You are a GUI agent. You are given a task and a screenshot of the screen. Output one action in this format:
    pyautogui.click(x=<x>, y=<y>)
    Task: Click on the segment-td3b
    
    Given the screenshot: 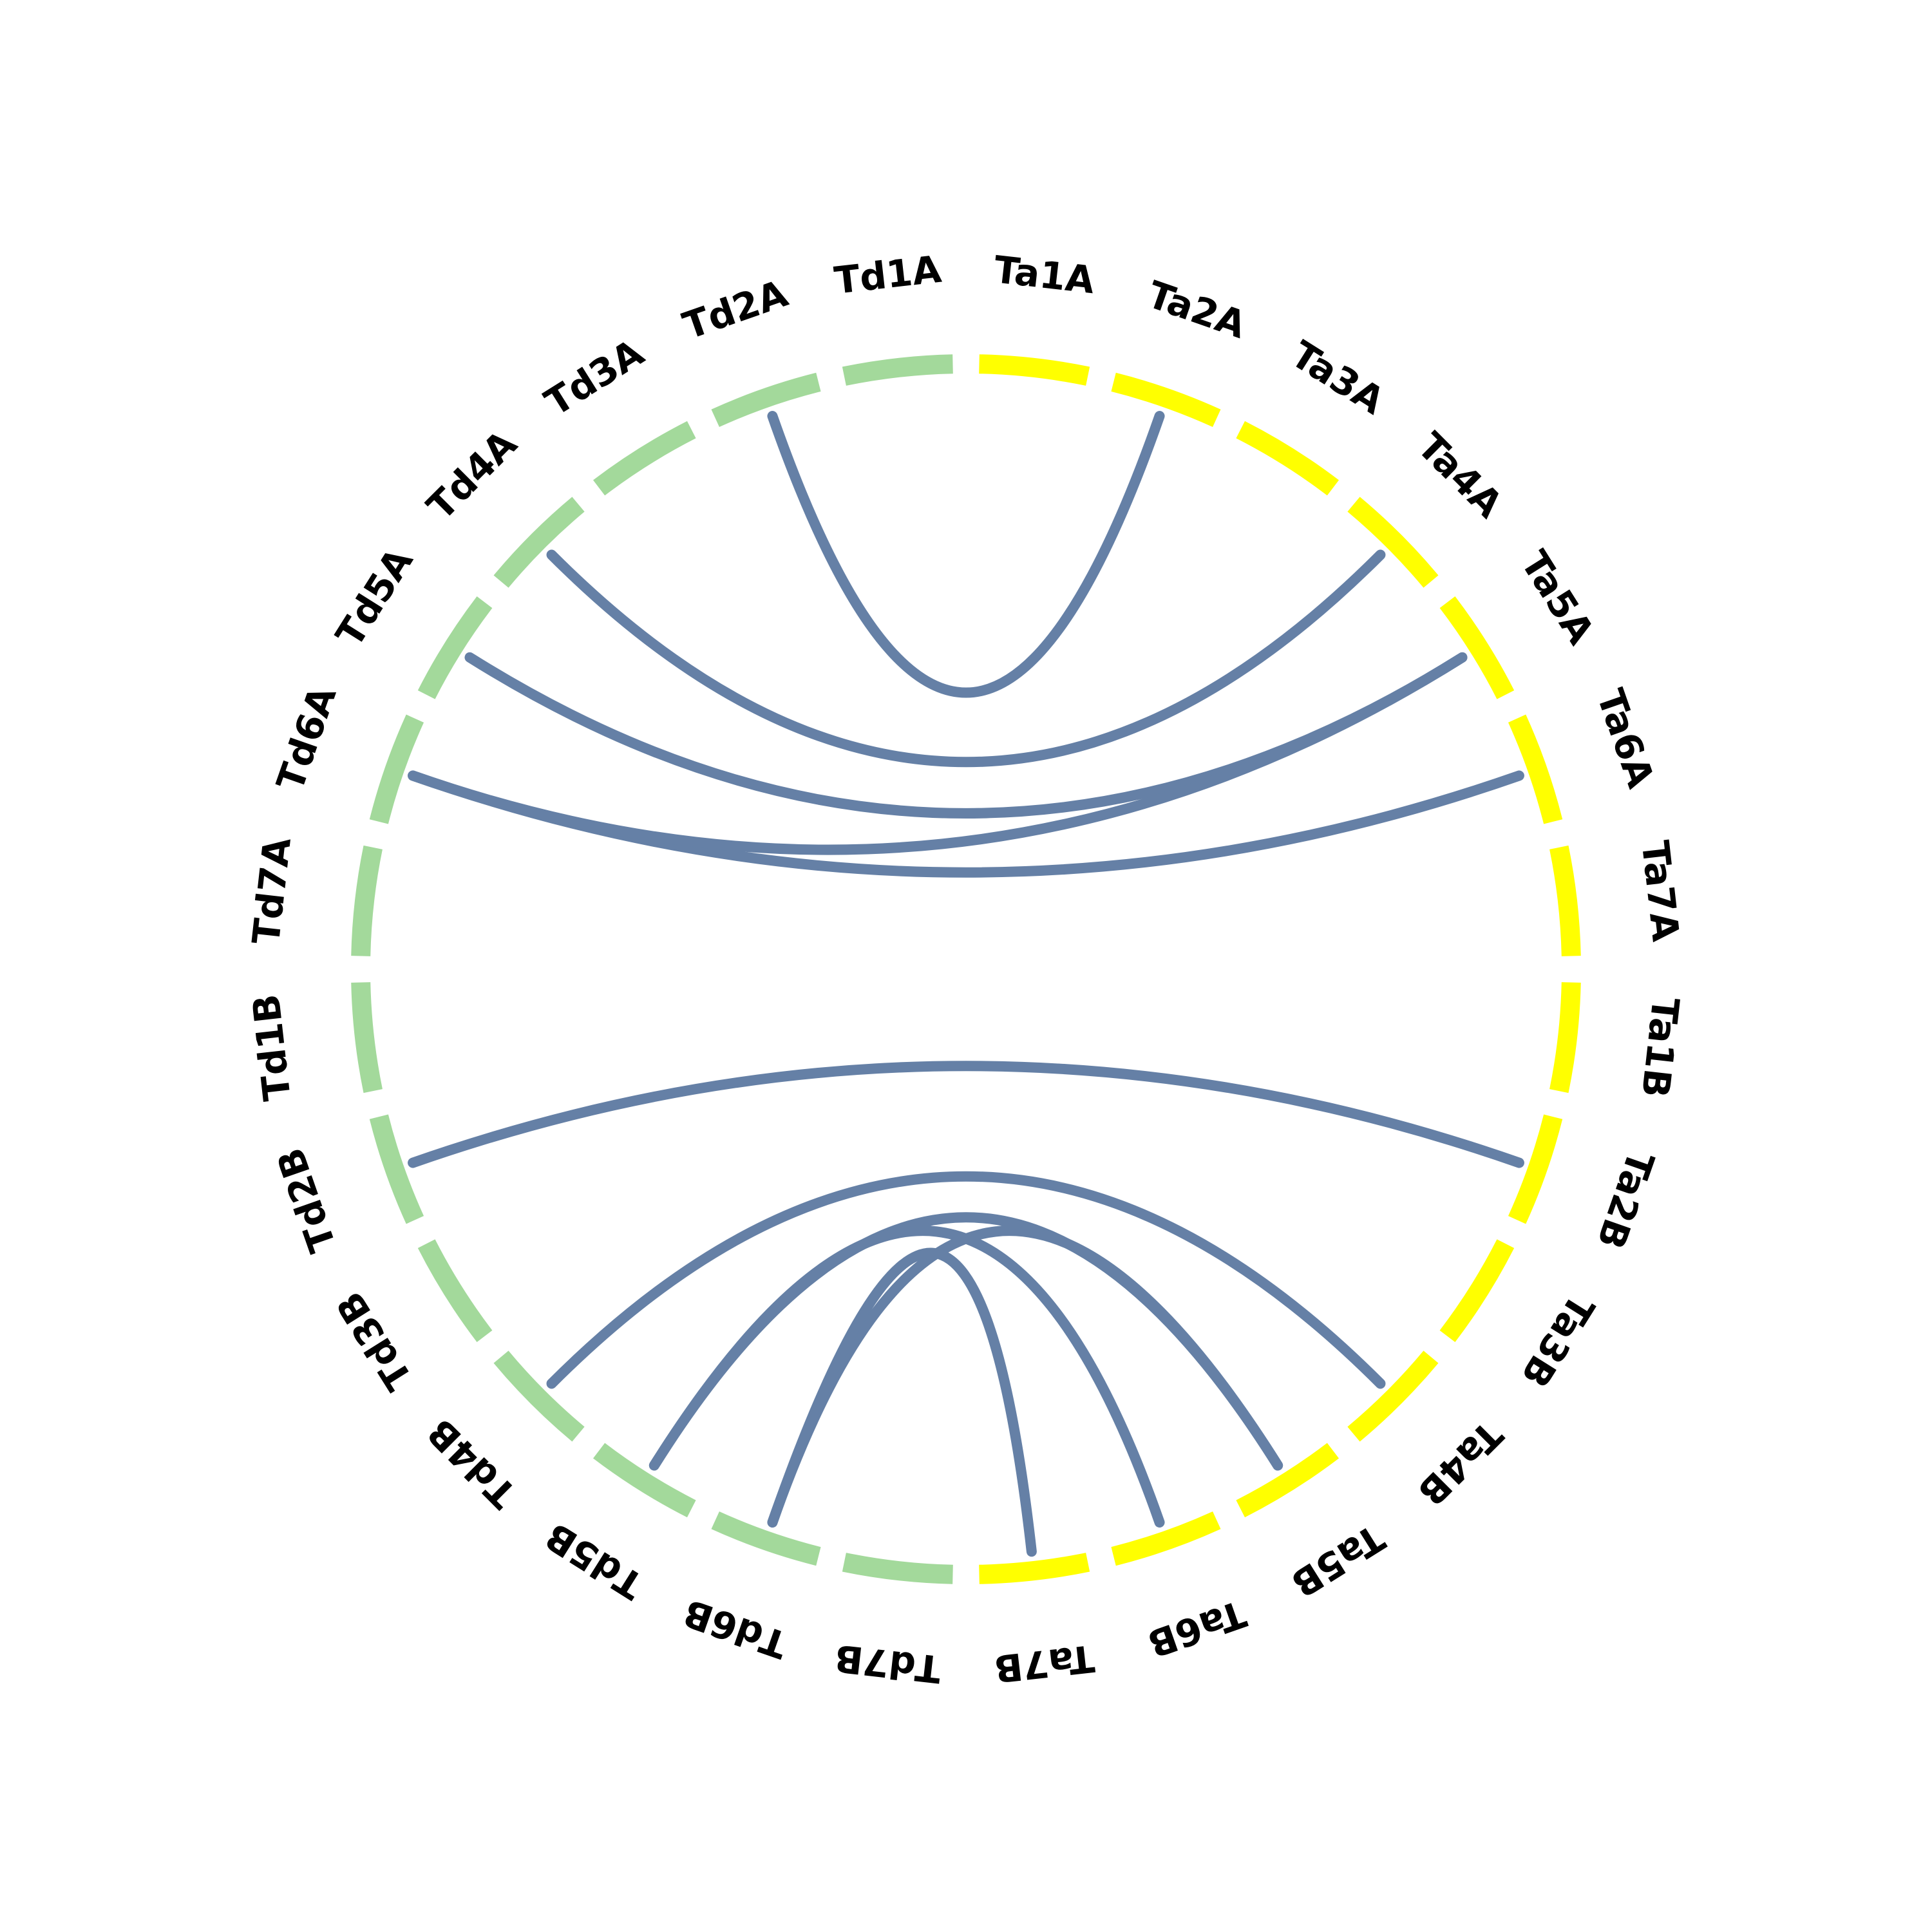 What is the action you would take?
    pyautogui.click(x=455, y=1291)
    